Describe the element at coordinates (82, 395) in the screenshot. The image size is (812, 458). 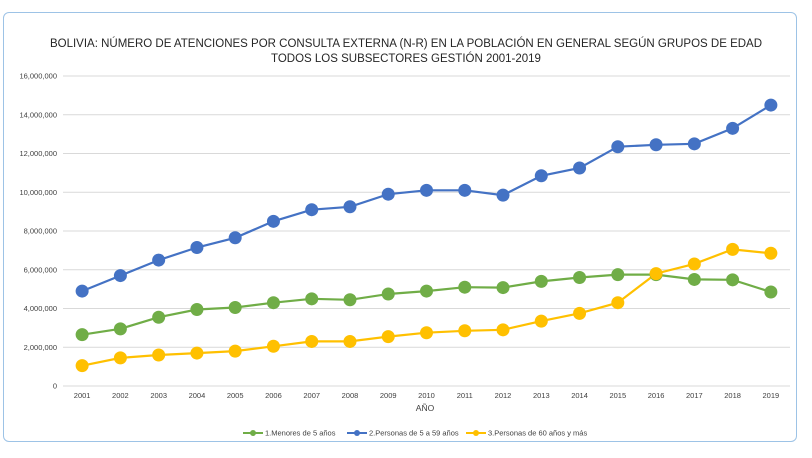
I see `x-tick-label: 2001` at that location.